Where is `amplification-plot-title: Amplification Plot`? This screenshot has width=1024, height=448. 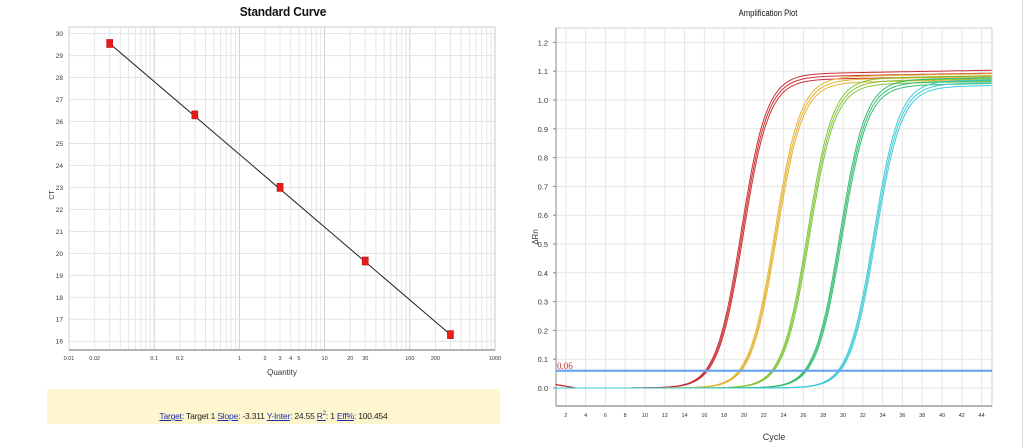 amplification-plot-title: Amplification Plot is located at coordinates (768, 13).